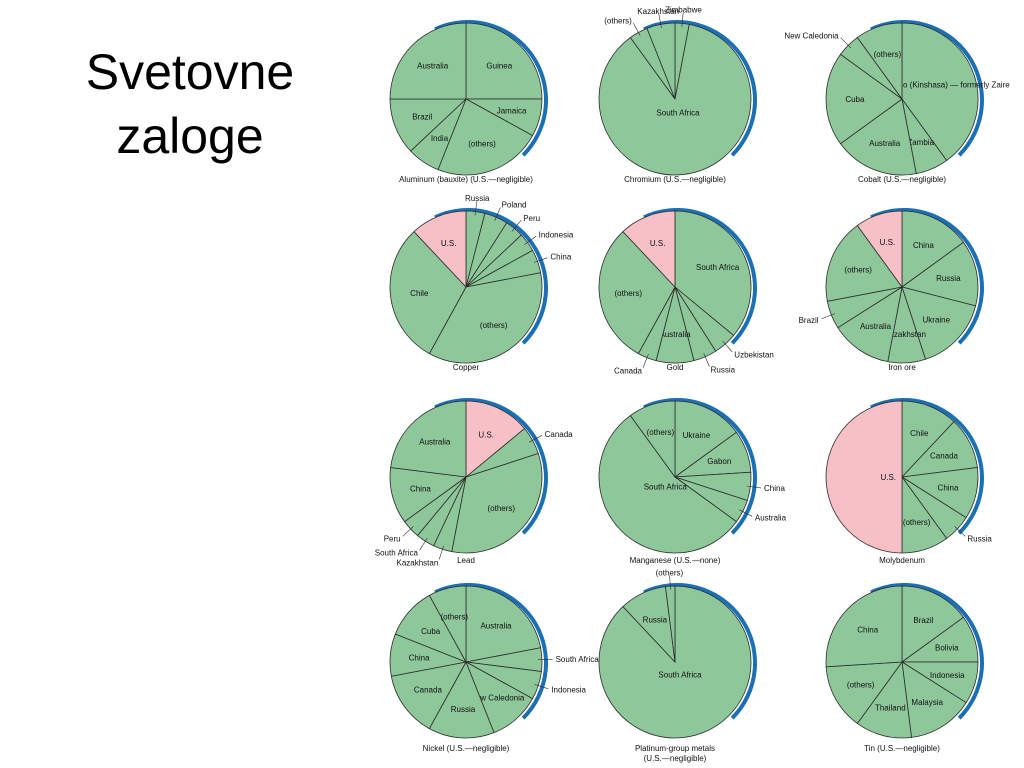 The height and width of the screenshot is (768, 1024). Describe the element at coordinates (466, 179) in the screenshot. I see `chart-caption: Aluminum (bauxite) (U.S.—negligible)` at that location.